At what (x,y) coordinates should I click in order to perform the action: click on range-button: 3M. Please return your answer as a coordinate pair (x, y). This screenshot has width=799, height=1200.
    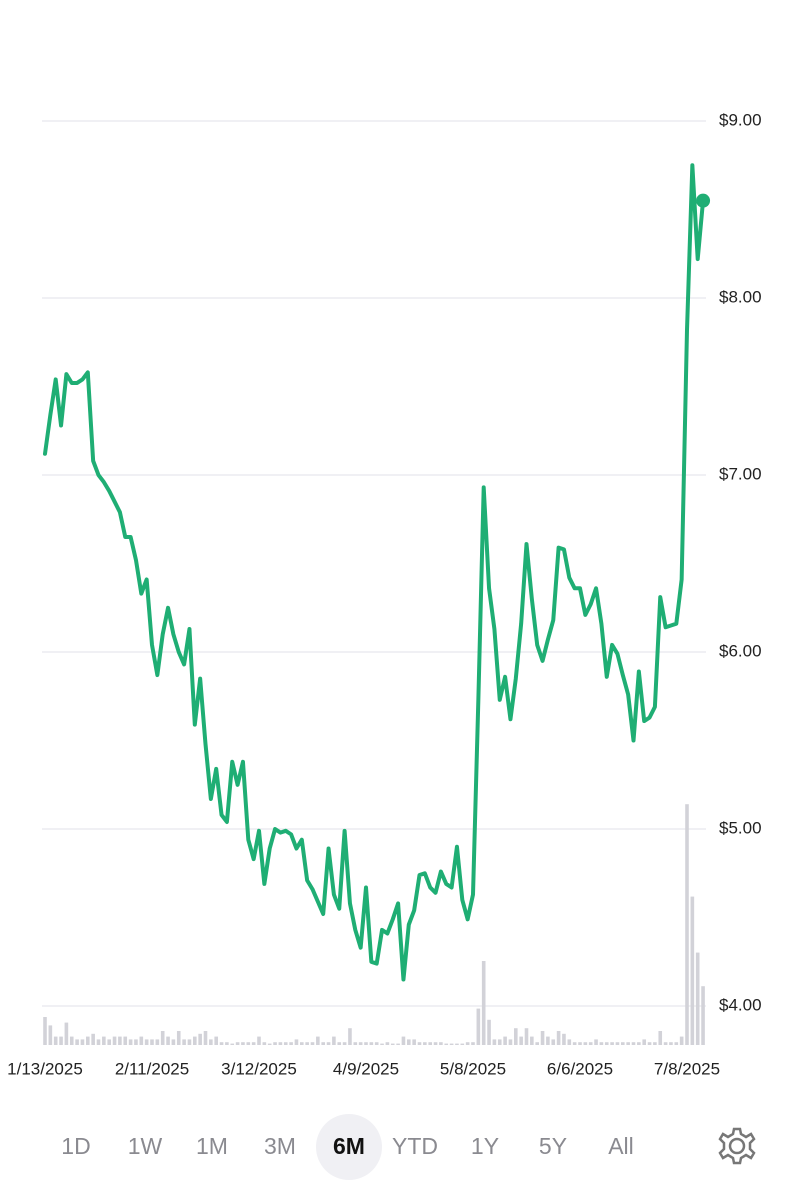
    Looking at the image, I should click on (280, 1146).